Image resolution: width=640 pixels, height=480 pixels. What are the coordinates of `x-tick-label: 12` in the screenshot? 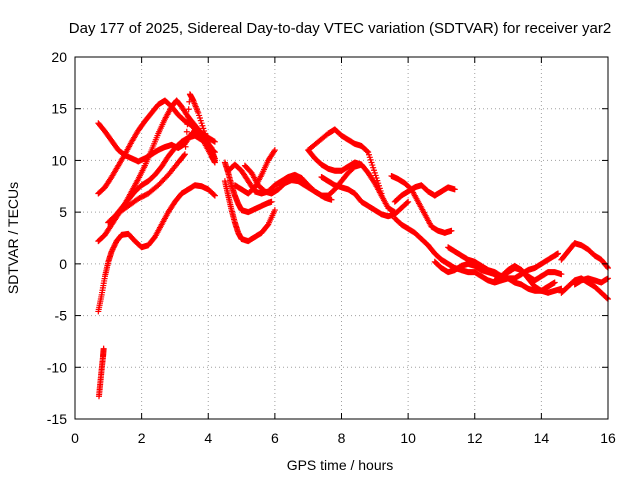 It's located at (475, 438).